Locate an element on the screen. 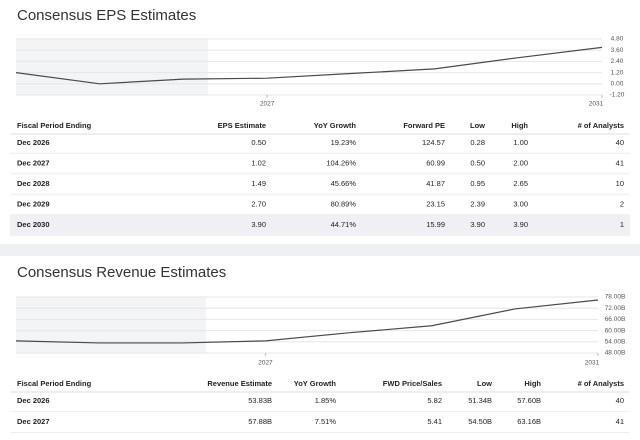 This screenshot has height=440, width=640. row-highlight is located at coordinates (320, 225).